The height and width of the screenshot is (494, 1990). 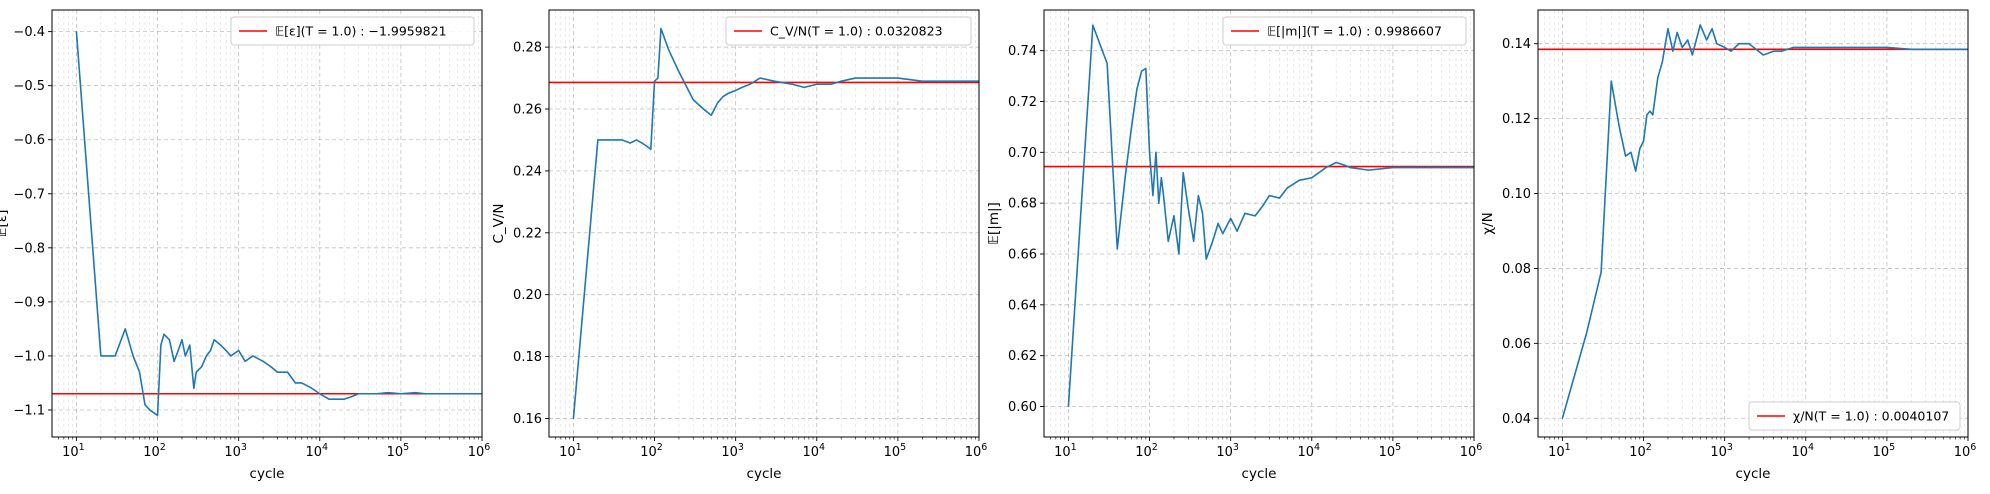 I want to click on x-axis-label: cycle, so click(x=1753, y=474).